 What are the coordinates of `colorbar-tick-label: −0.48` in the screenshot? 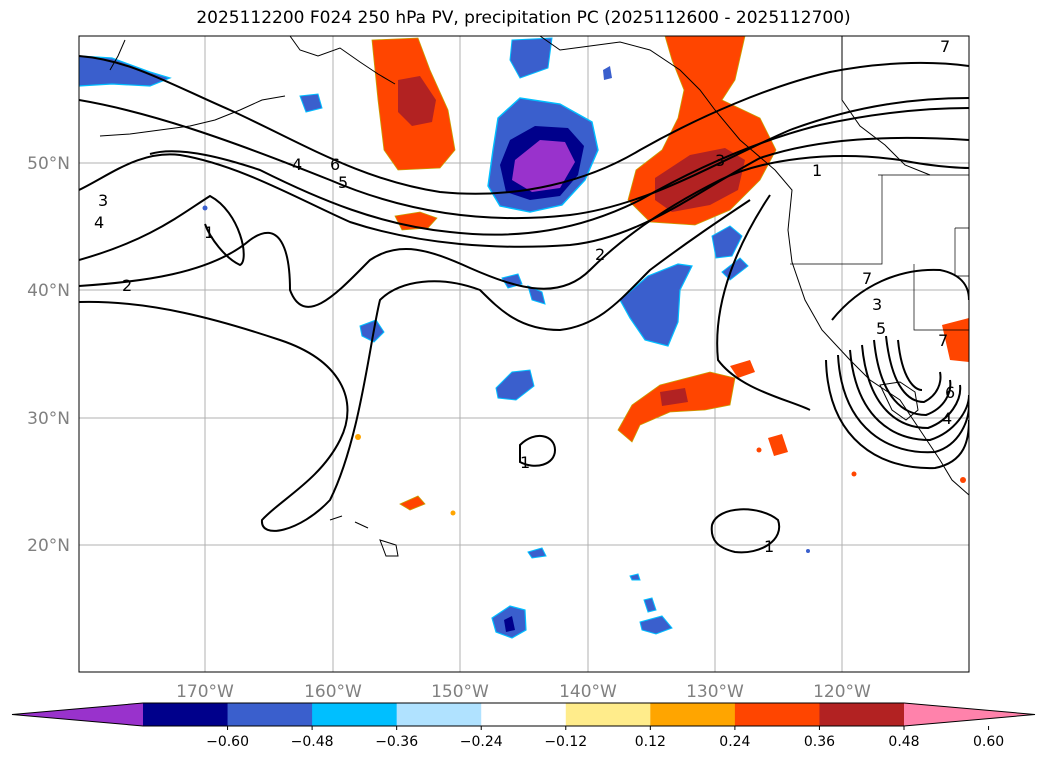 It's located at (312, 742).